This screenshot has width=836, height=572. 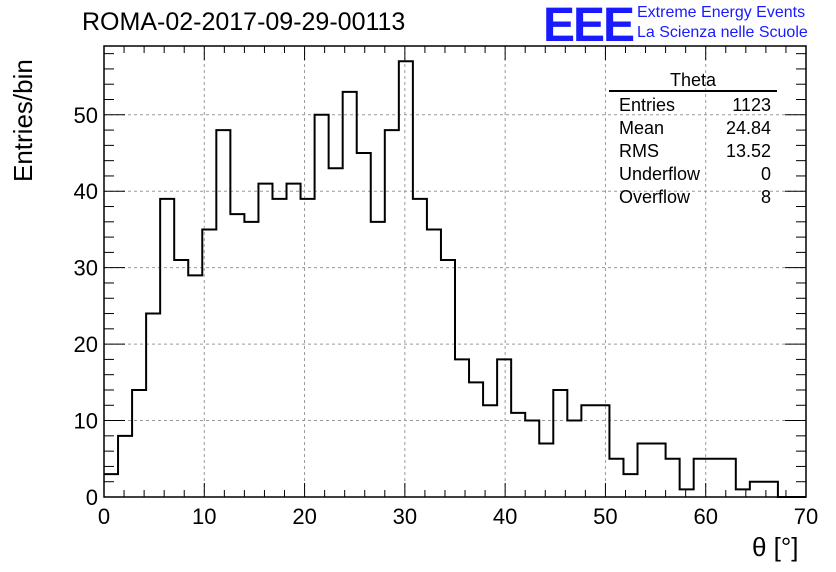 What do you see at coordinates (92, 497) in the screenshot?
I see `y-tick-label: 0` at bounding box center [92, 497].